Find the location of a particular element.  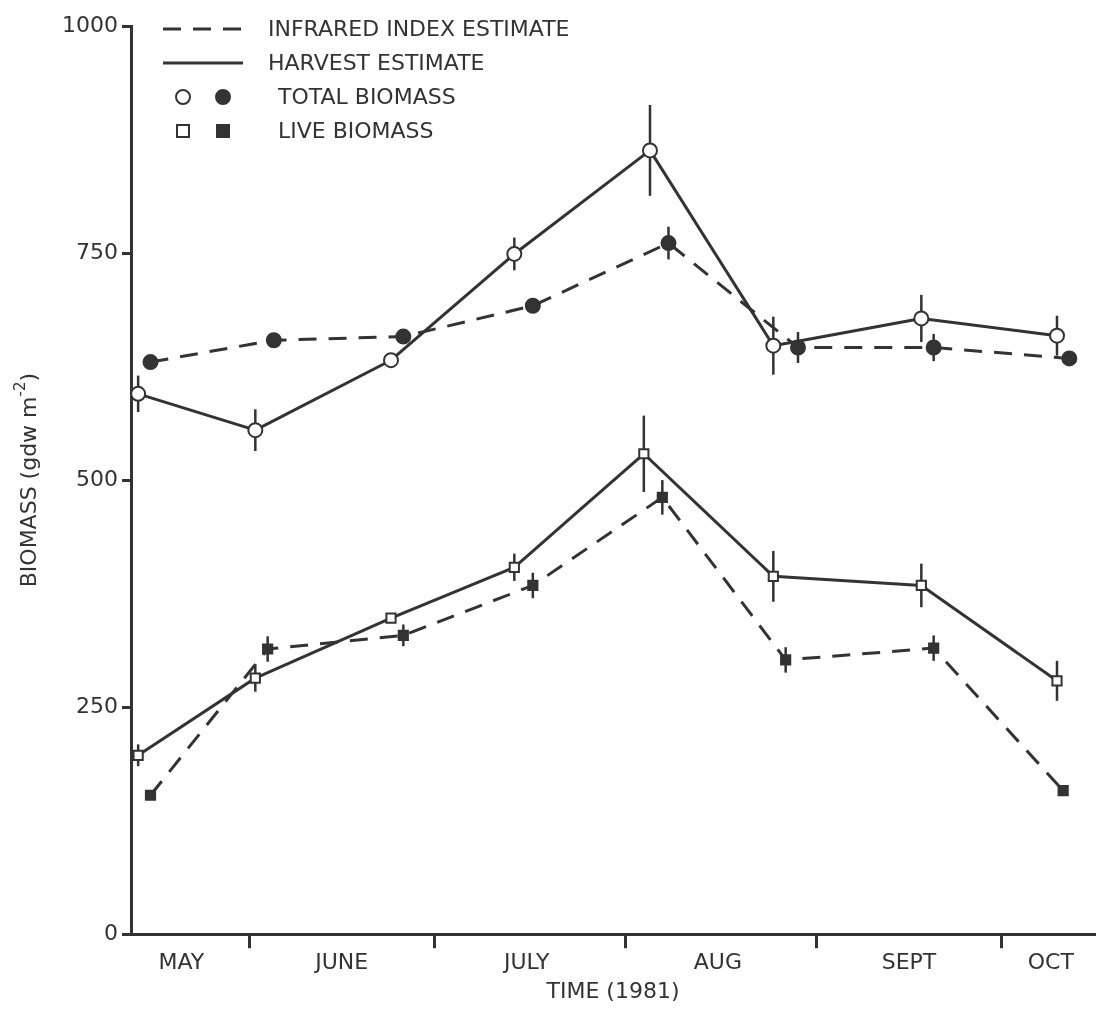

annotation: TOTAL BIOMASS is located at coordinates (367, 97).